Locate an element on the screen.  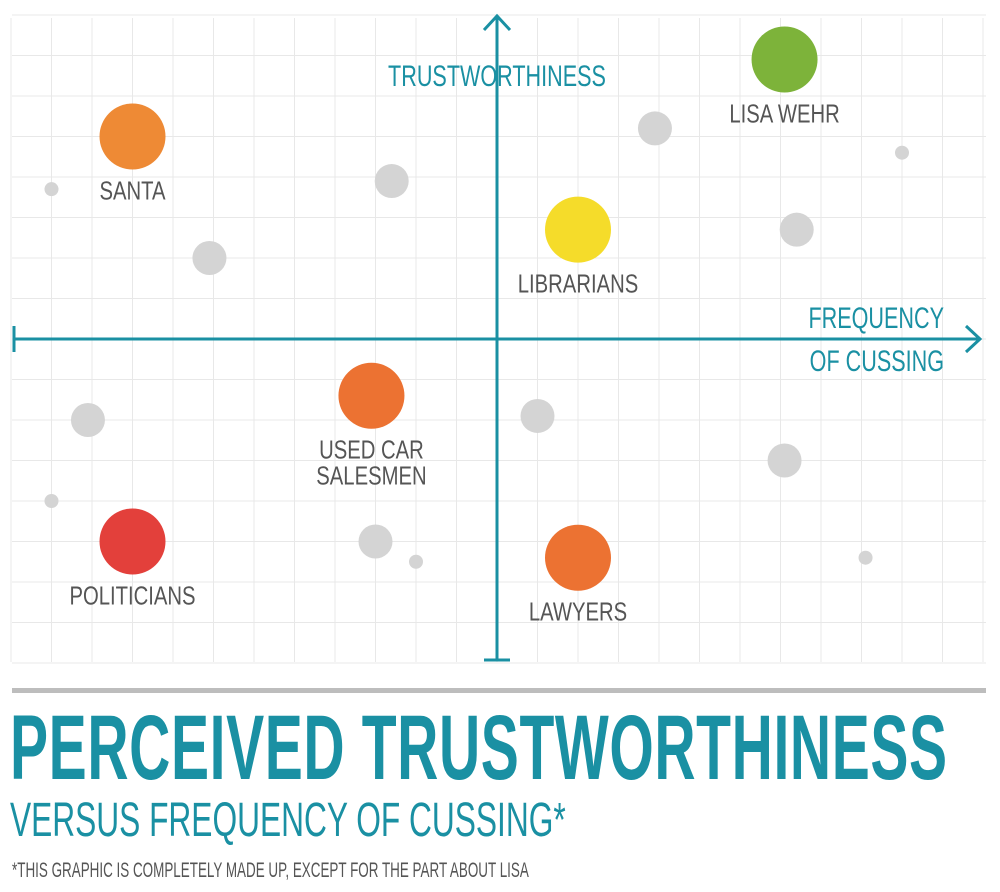
x-axis-label: OF CUSSING is located at coordinates (877, 360).